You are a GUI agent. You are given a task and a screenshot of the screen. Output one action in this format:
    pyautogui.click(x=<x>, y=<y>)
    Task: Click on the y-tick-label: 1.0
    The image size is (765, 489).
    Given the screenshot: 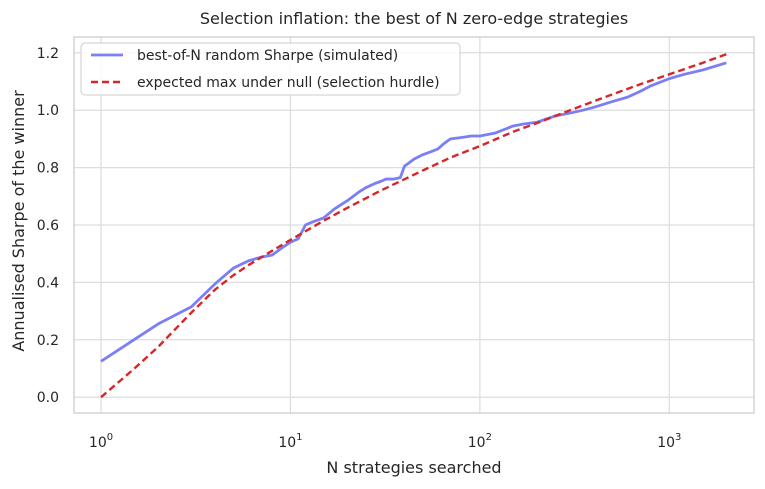 What is the action you would take?
    pyautogui.click(x=48, y=111)
    